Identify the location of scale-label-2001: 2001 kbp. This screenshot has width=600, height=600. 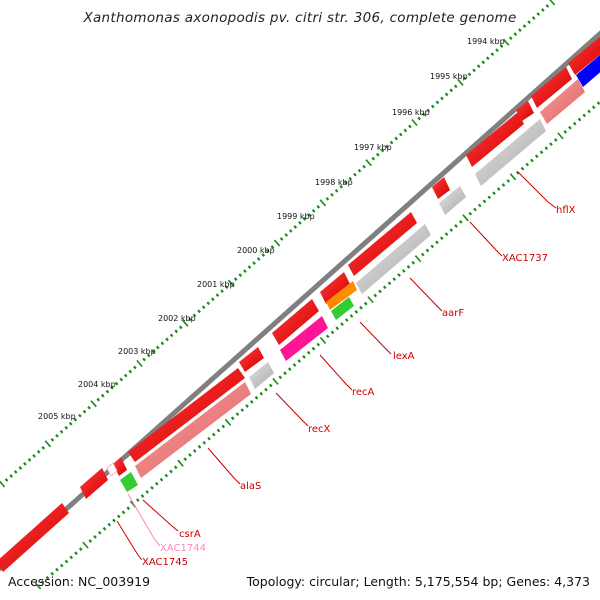
(216, 284).